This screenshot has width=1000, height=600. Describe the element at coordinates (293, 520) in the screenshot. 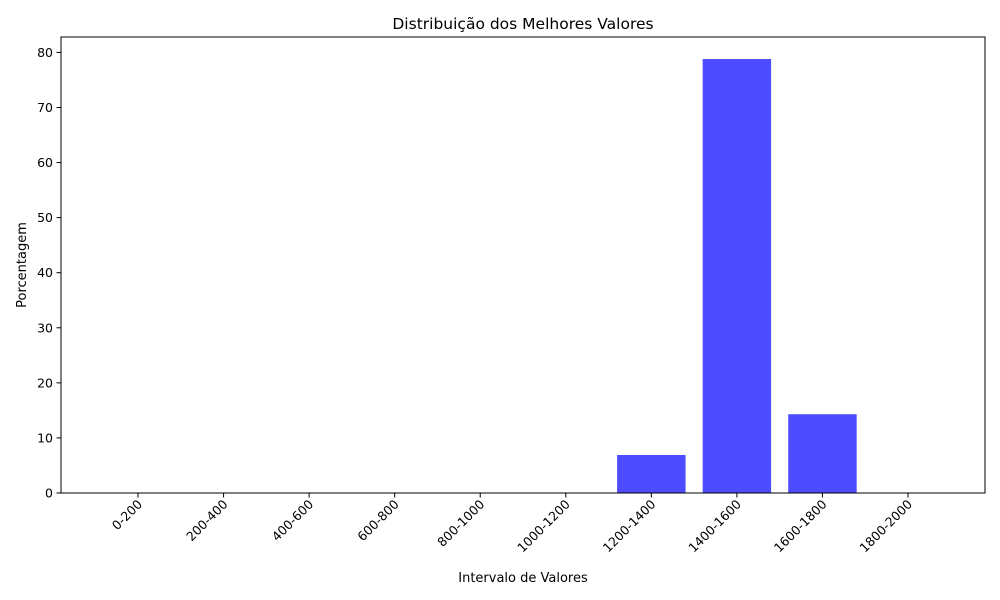

I see `x-tick-label-400-600: 400-600` at that location.